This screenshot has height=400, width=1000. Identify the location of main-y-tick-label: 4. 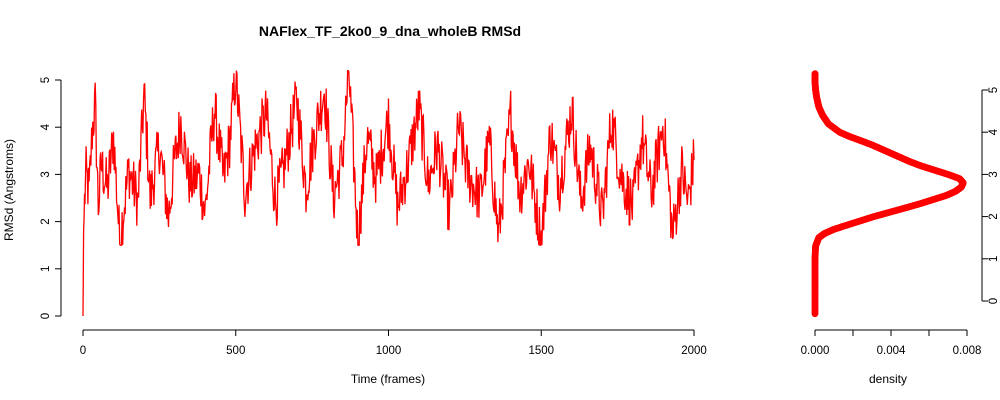
(46, 126).